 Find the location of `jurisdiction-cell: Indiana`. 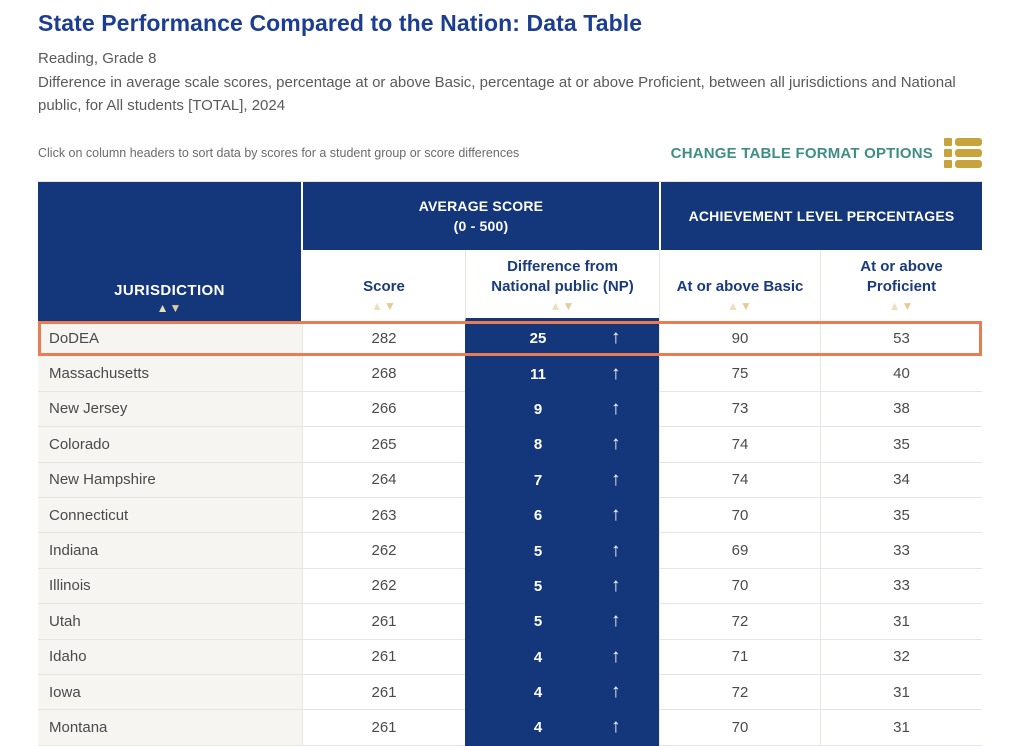

jurisdiction-cell: Indiana is located at coordinates (170, 551).